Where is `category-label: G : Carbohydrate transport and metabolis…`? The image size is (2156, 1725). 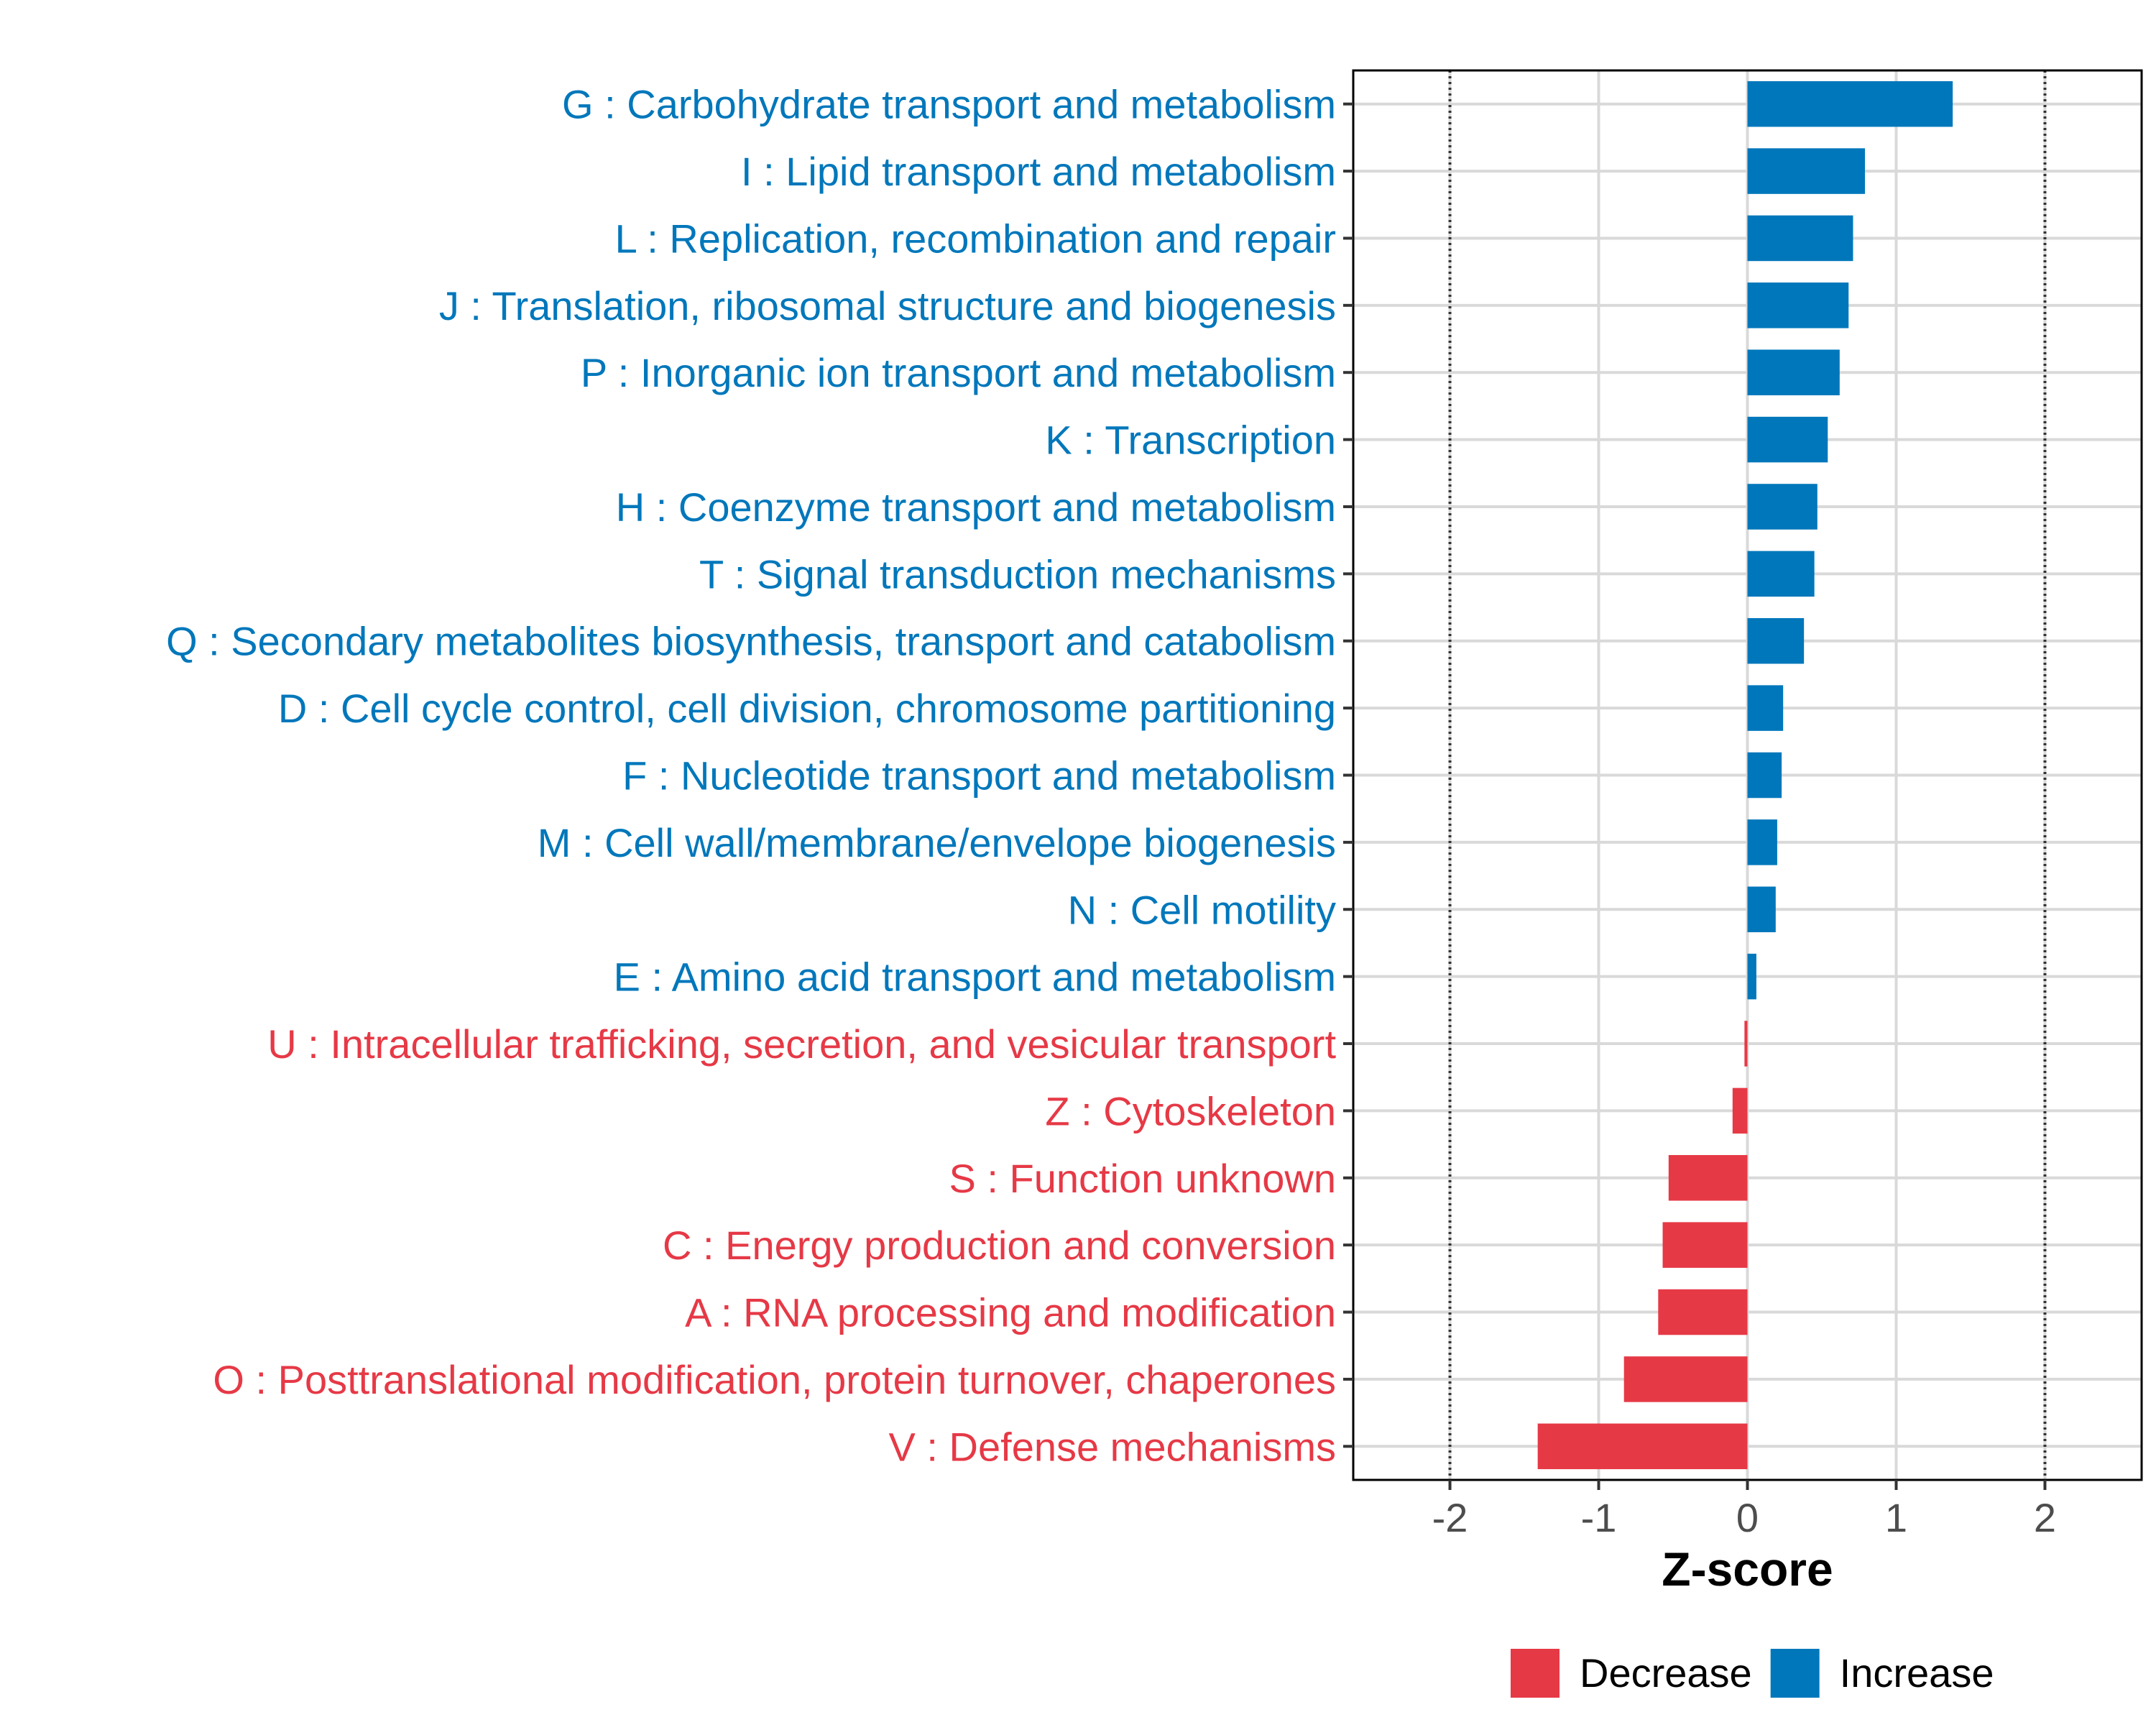 category-label: G : Carbohydrate transport and metabolis… is located at coordinates (949, 104).